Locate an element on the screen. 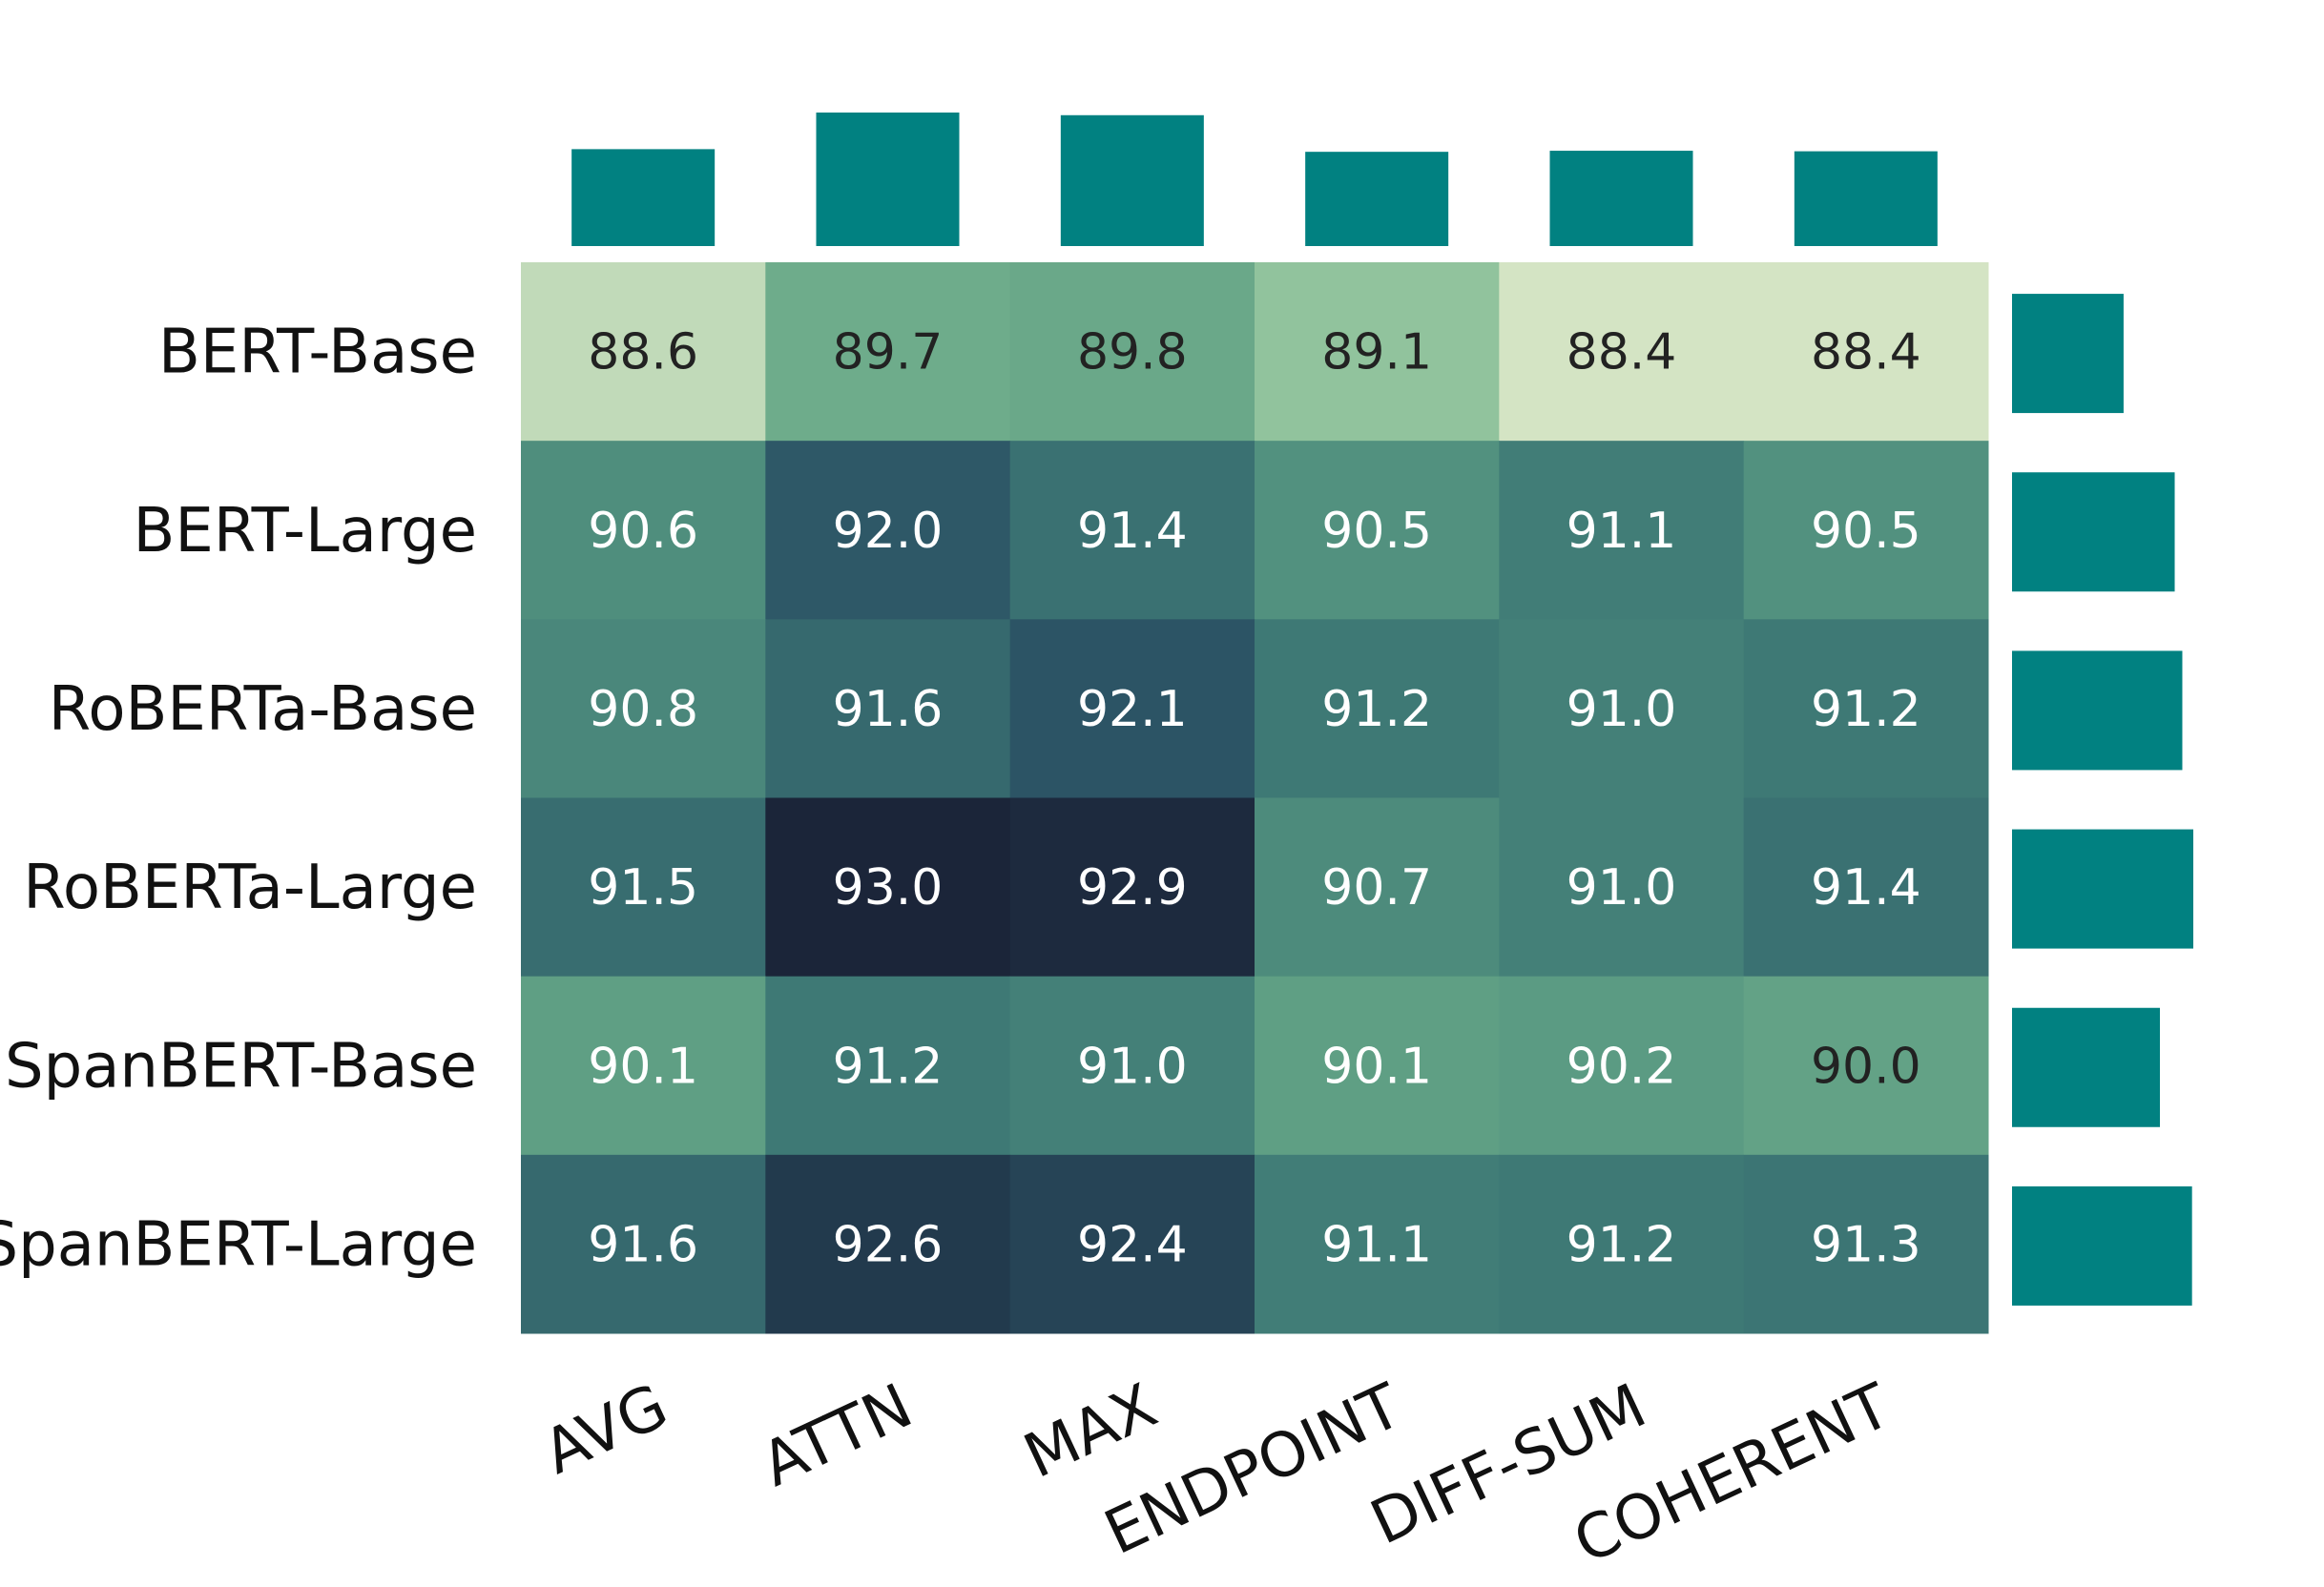 The width and height of the screenshot is (2324, 1587). column-label: AVG is located at coordinates (605, 1429).